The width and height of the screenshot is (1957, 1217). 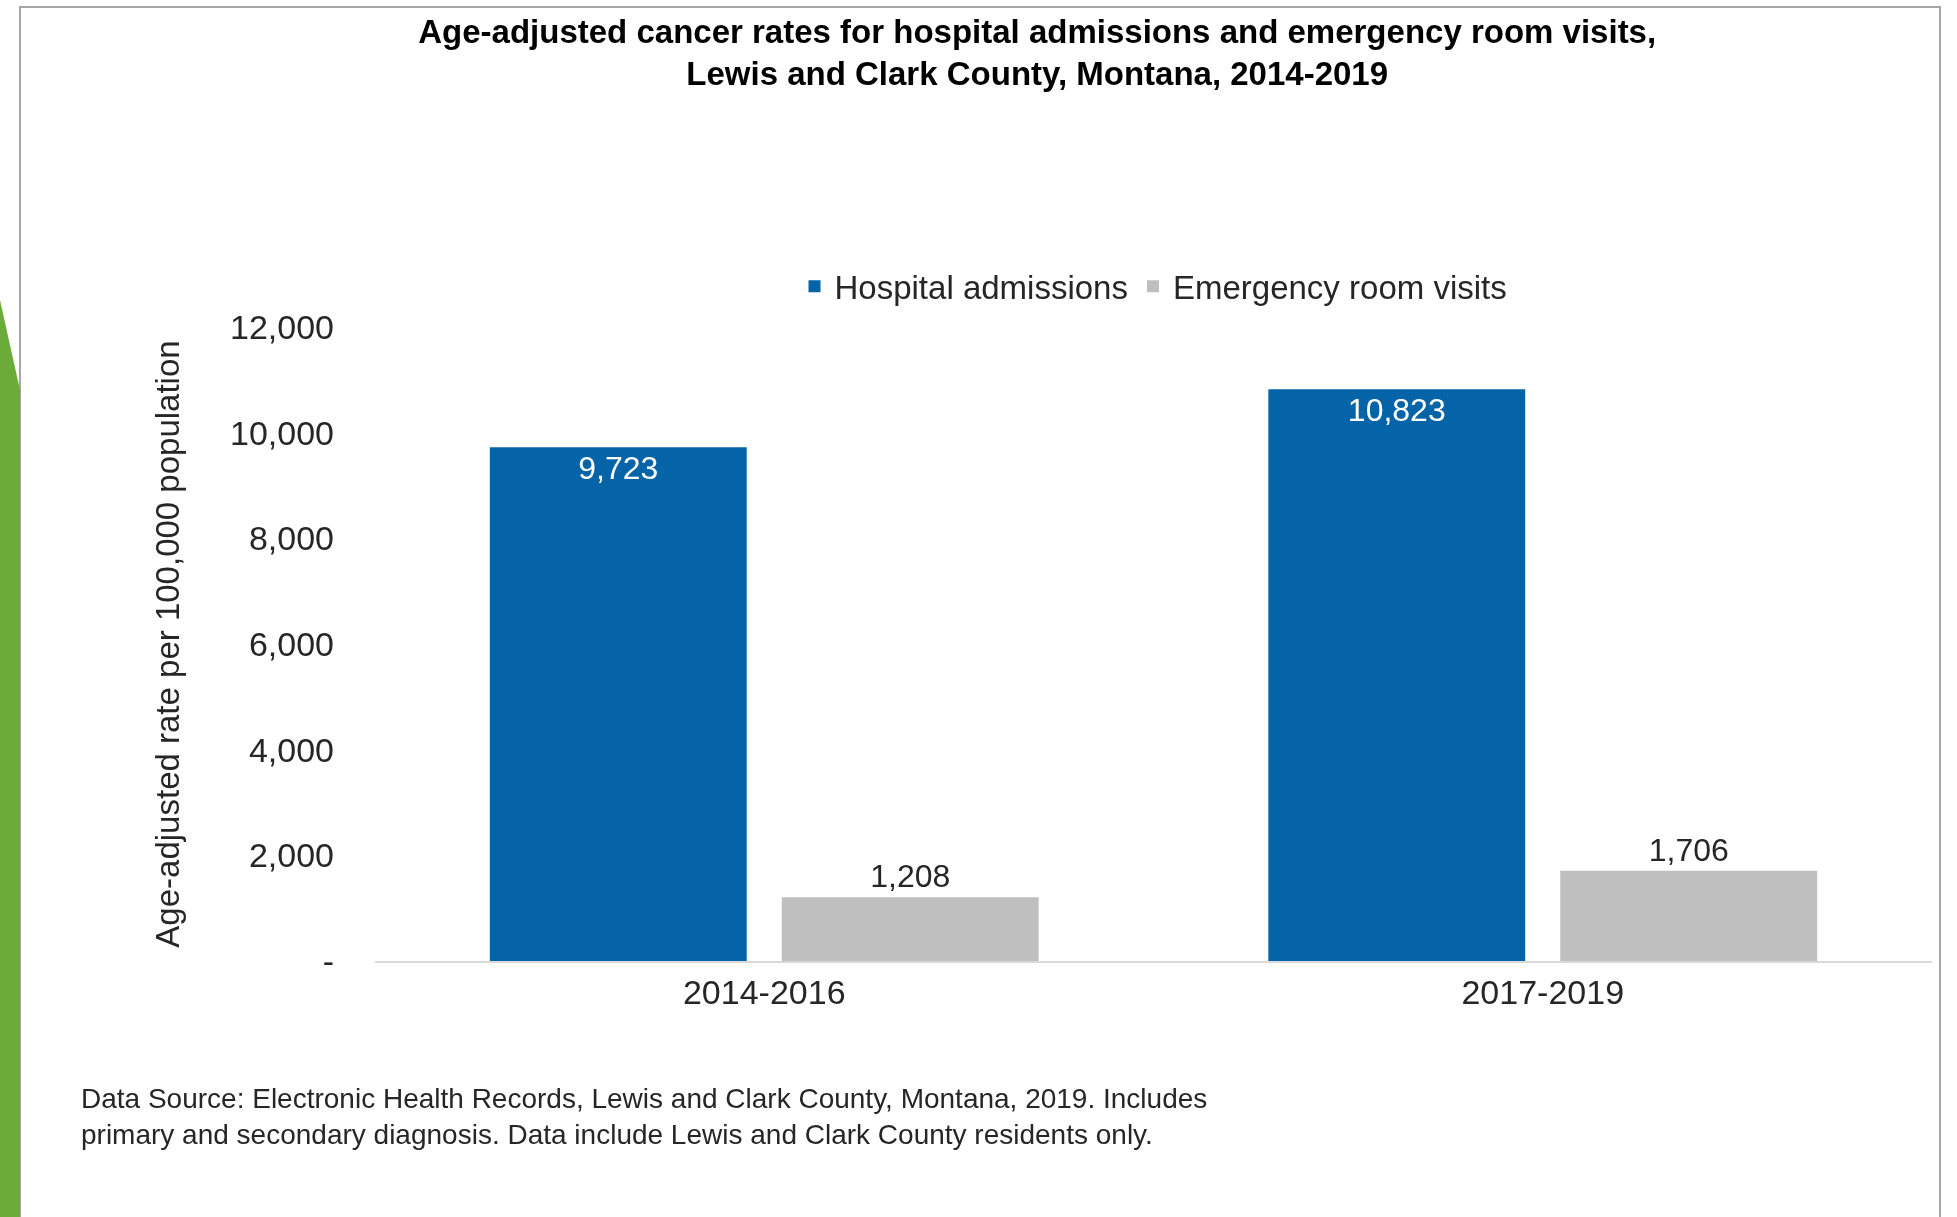 What do you see at coordinates (644, 1117) in the screenshot?
I see `source-note: Data Source: Electronic Health Records, Lewis and Clark County, Montana, 2019. Includes primary and secondary diagnosis. Data include Lewis and Clark County residents only.` at bounding box center [644, 1117].